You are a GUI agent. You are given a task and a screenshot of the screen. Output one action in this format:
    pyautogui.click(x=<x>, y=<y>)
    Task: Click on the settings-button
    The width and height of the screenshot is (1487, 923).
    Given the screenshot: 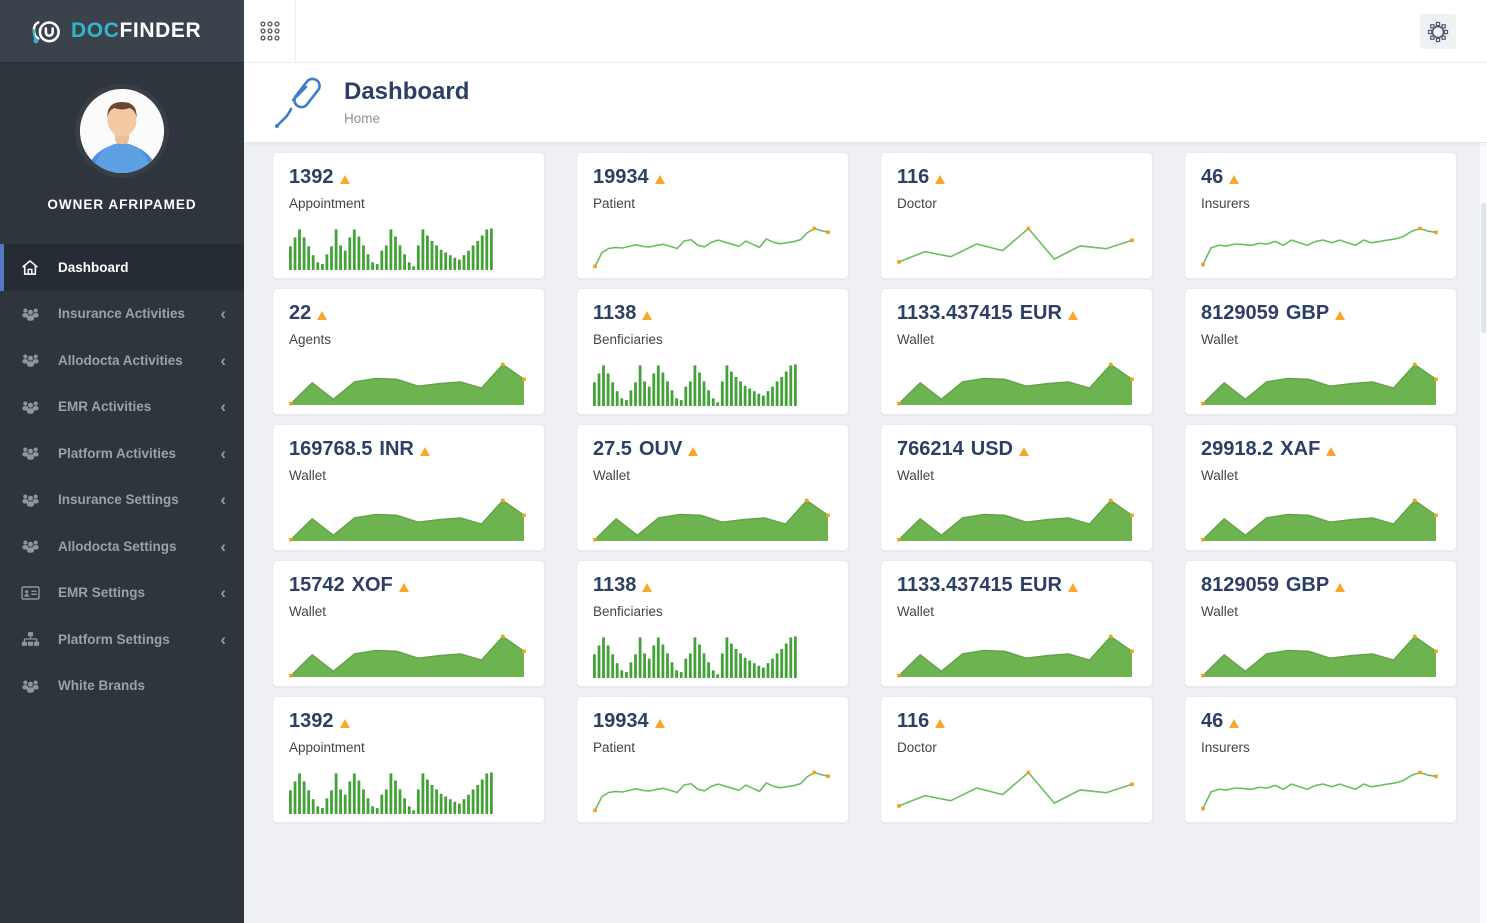 What is the action you would take?
    pyautogui.click(x=1438, y=31)
    